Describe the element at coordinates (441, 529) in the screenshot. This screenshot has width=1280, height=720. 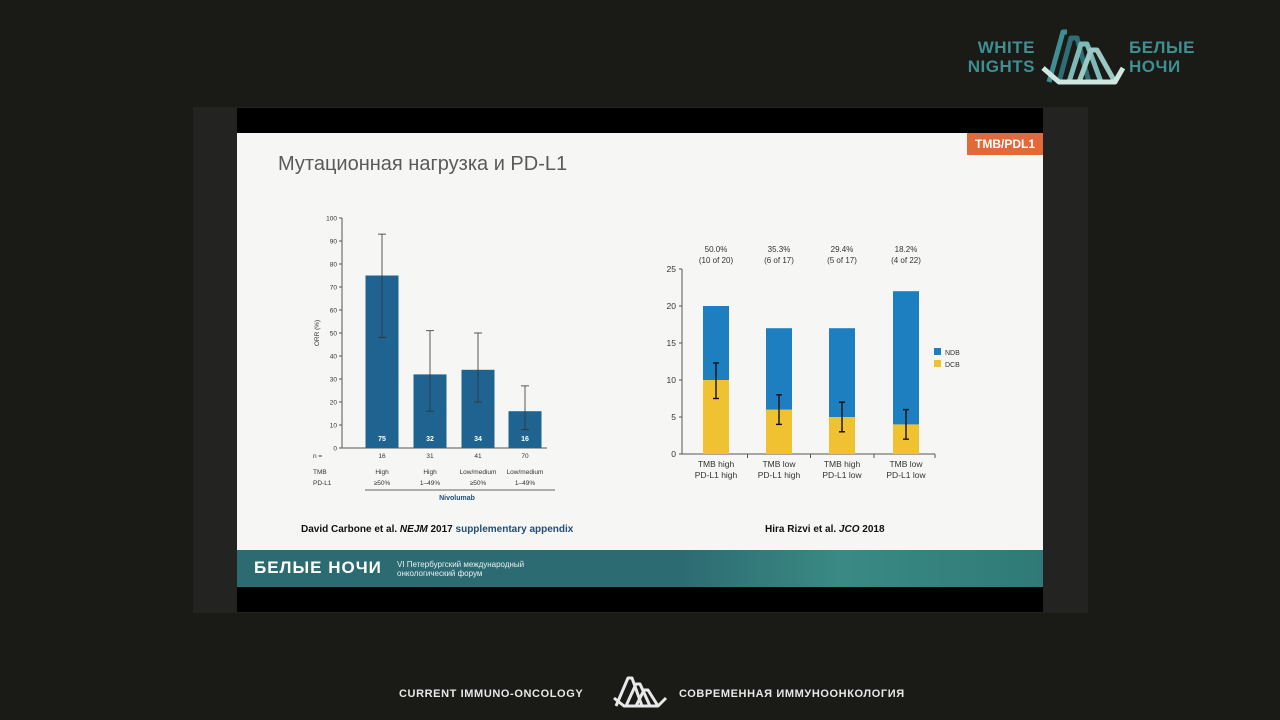
I see `citation-year: 2017` at that location.